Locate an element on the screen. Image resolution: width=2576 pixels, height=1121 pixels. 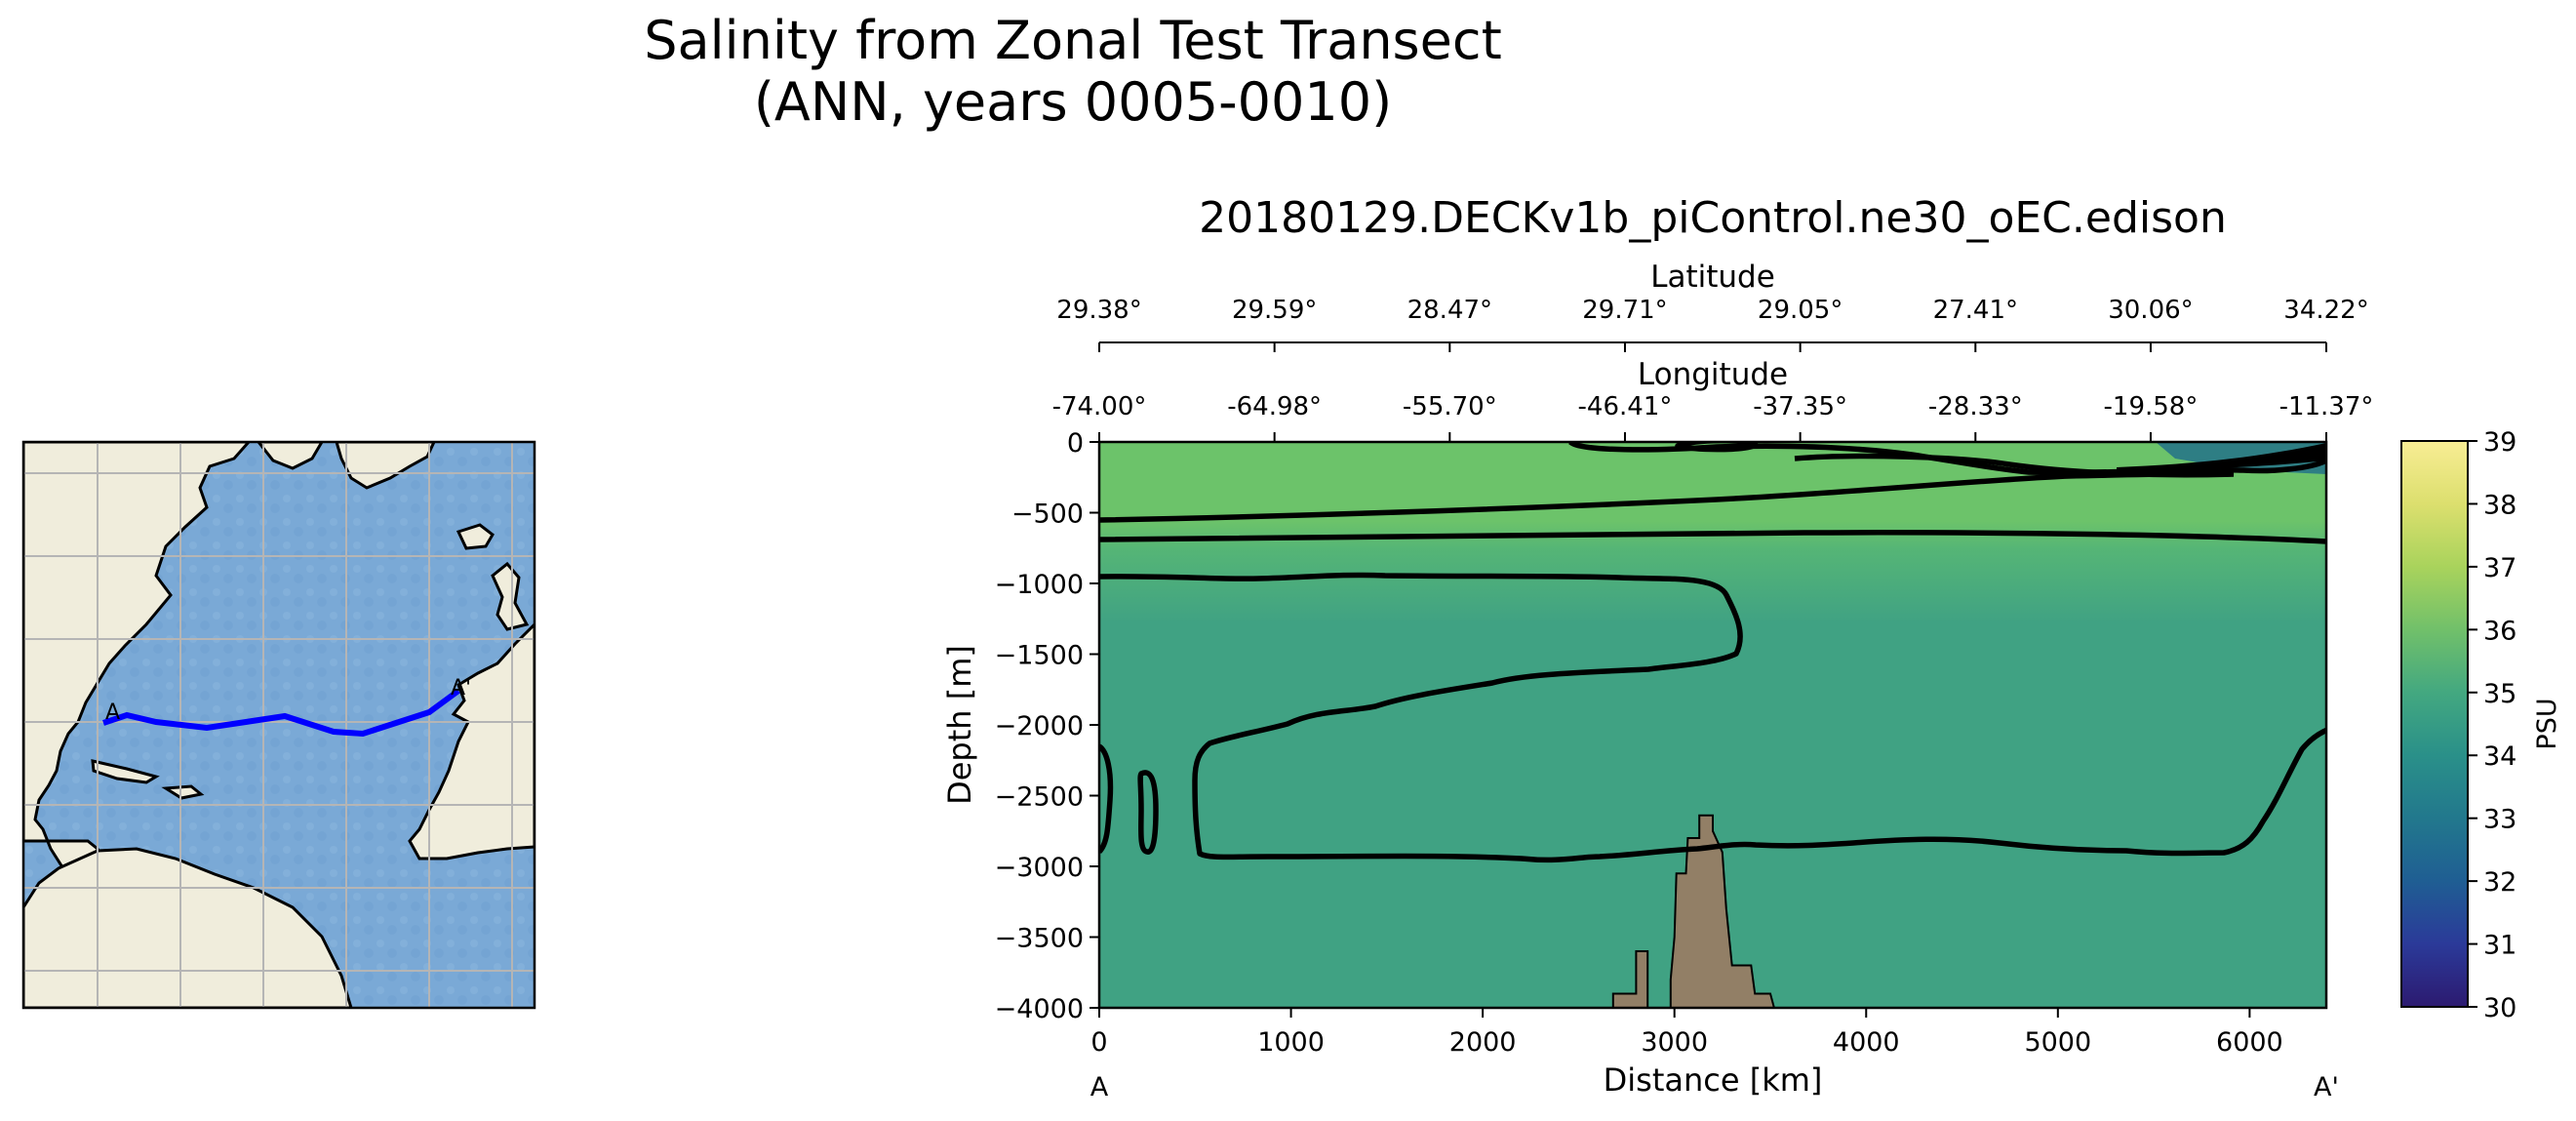
map-land-caribbean is located at coordinates (148, 779).